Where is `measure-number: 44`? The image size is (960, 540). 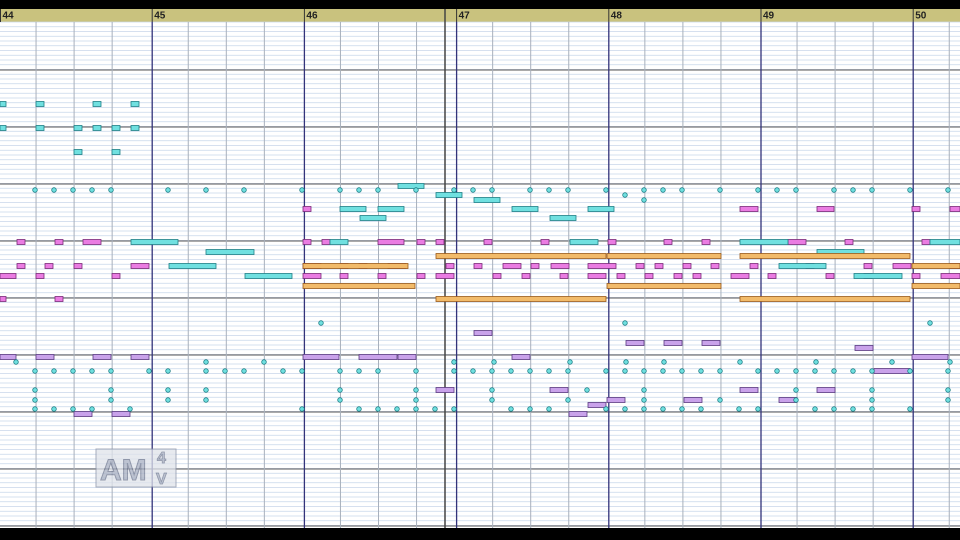
measure-number: 44 is located at coordinates (9, 16).